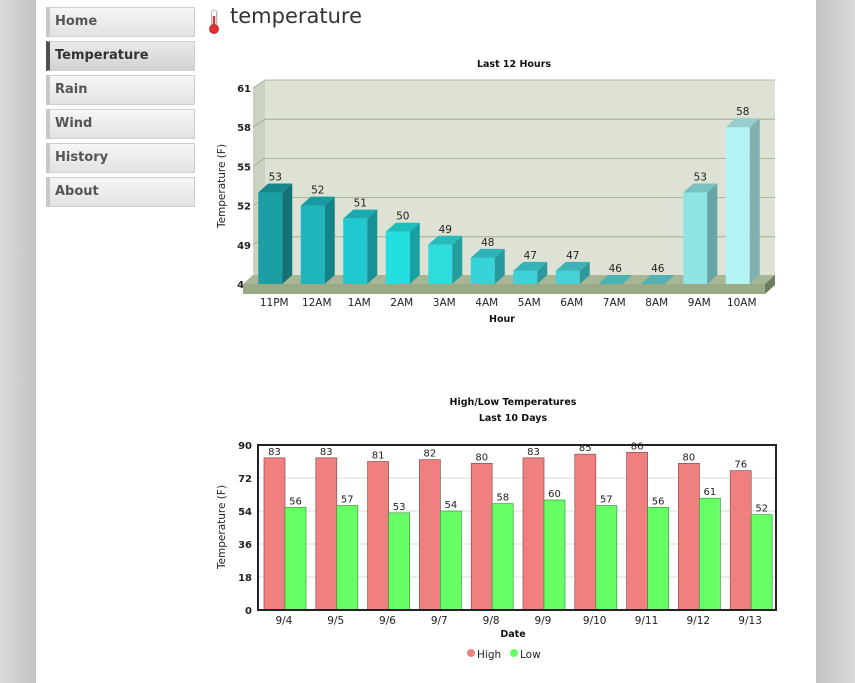 Image resolution: width=855 pixels, height=683 pixels. What do you see at coordinates (120, 22) in the screenshot?
I see `nav-home-button: Home` at bounding box center [120, 22].